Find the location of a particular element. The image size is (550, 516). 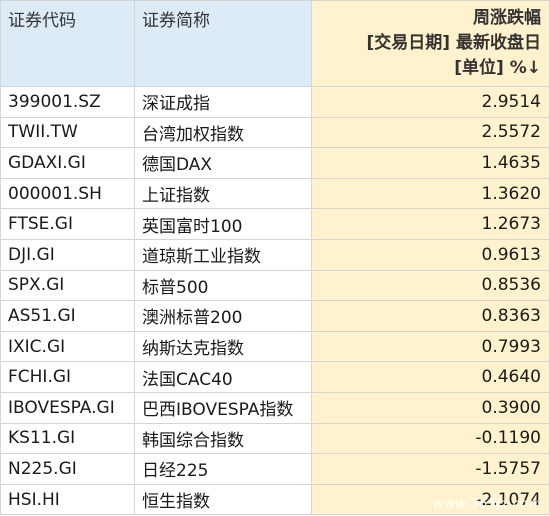

watermark-text: www.365jz.com is located at coordinates (487, 504).